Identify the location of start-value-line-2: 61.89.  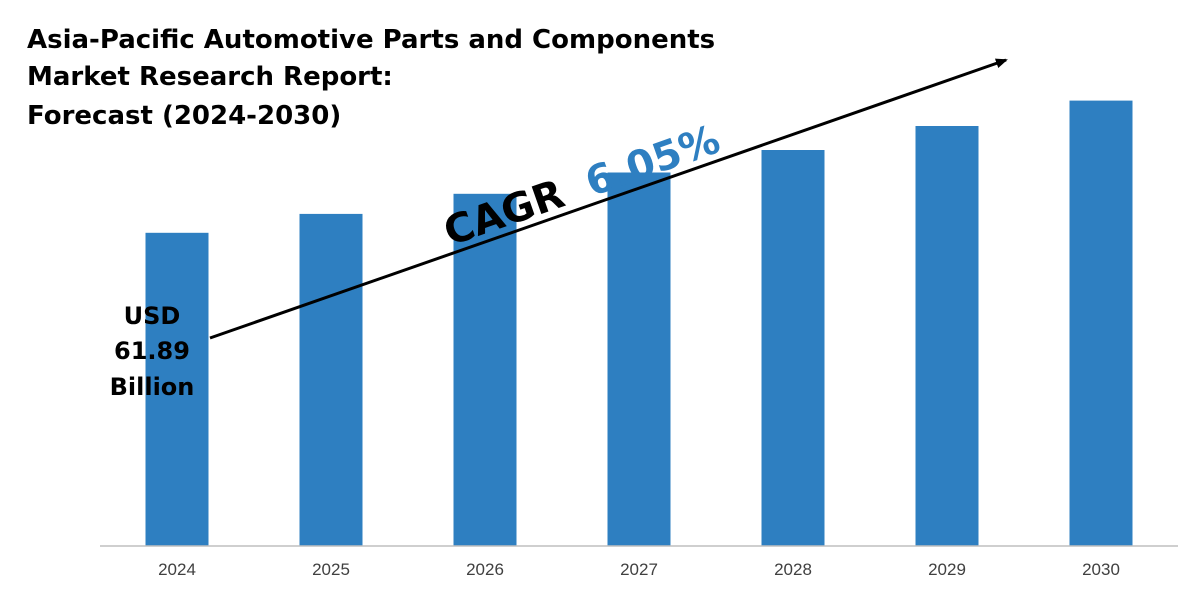
(152, 351).